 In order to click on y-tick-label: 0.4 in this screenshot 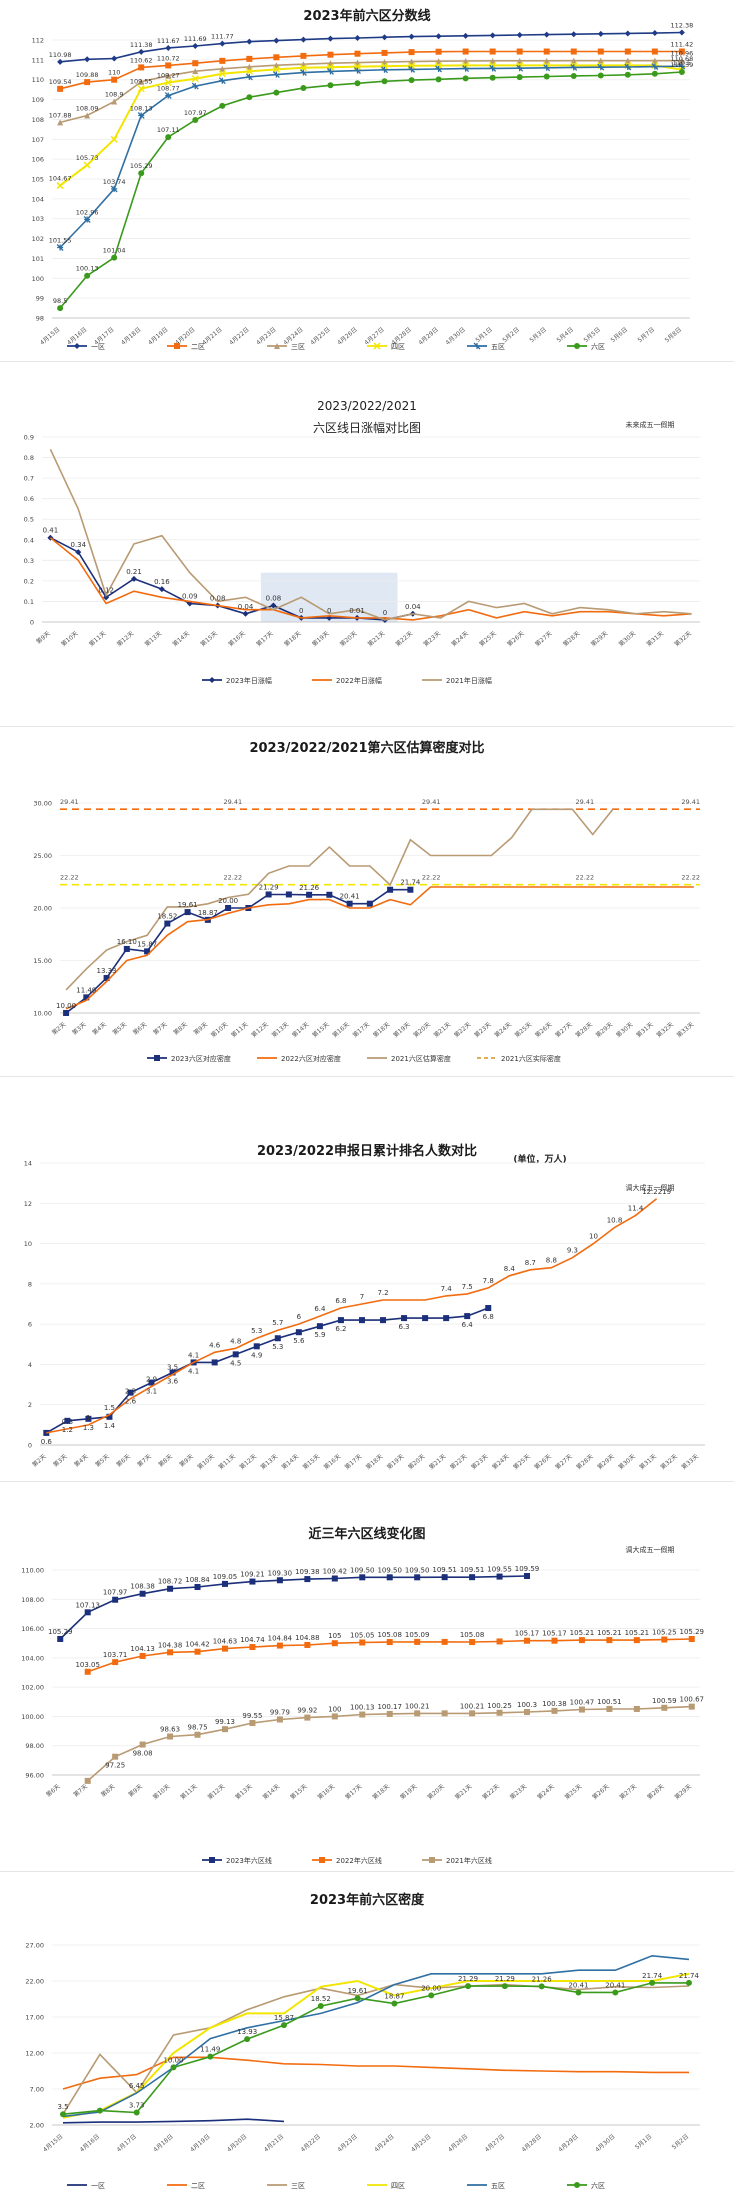, I will do `click(29, 540)`.